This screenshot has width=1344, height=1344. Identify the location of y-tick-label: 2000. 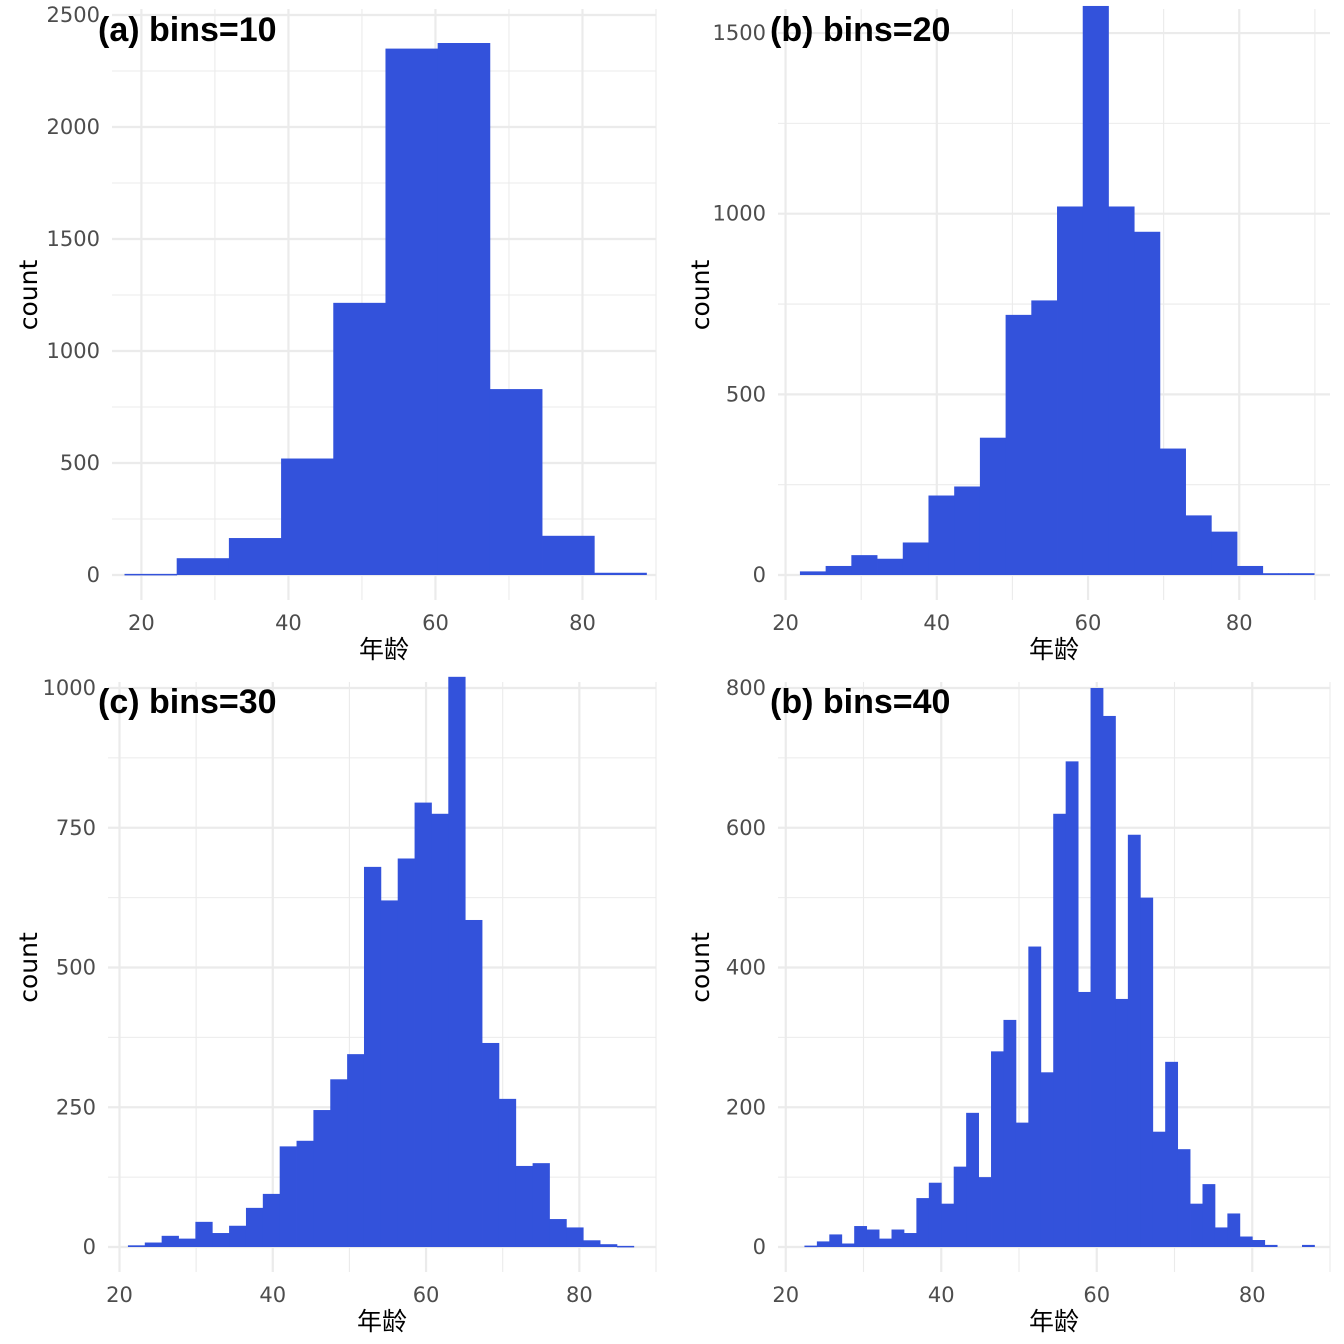
(73, 127).